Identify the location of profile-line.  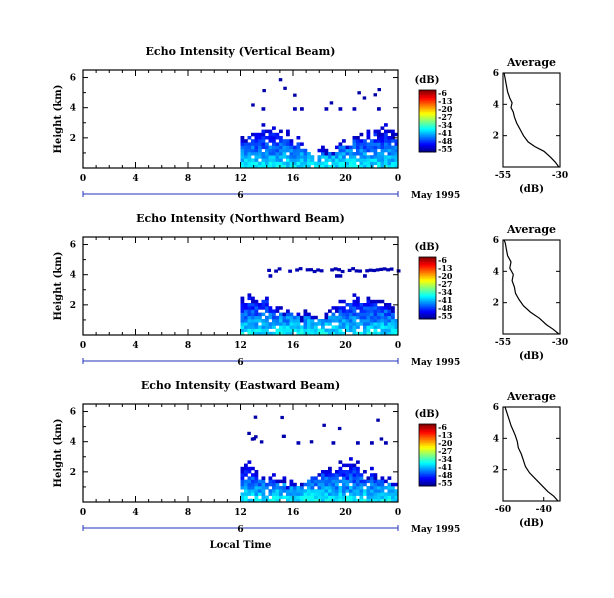
(531, 287).